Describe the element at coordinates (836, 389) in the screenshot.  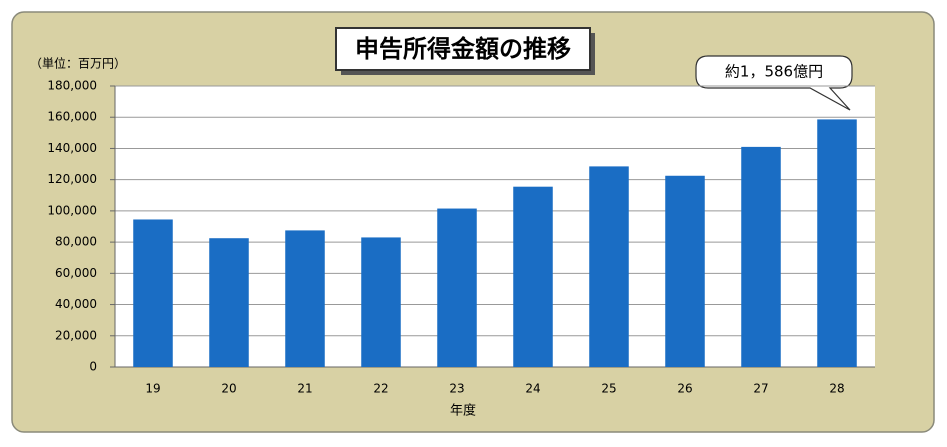
I see `x-tick-label: 28` at that location.